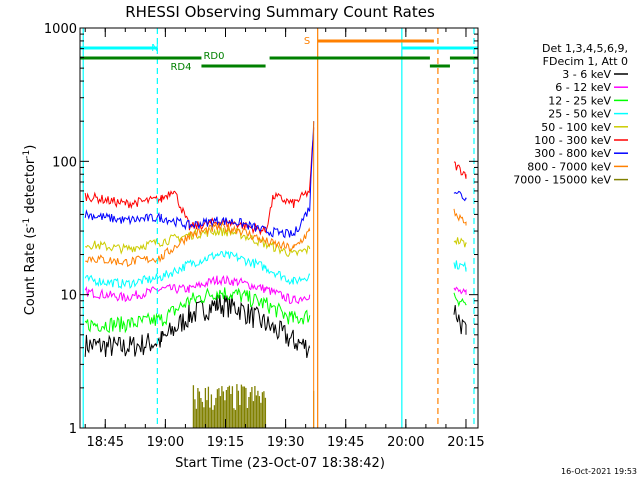 The height and width of the screenshot is (484, 640). Describe the element at coordinates (585, 61) in the screenshot. I see `legend-header-line-2: FDecim 1, Att 0` at that location.